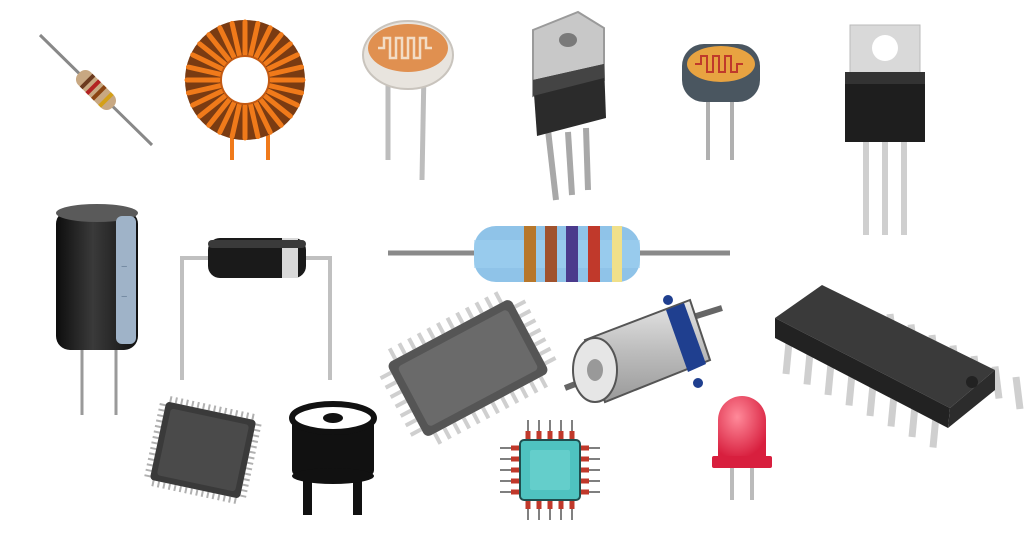 The image size is (1024, 536). What do you see at coordinates (203, 450) in the screenshot?
I see `qfp-chip-small` at bounding box center [203, 450].